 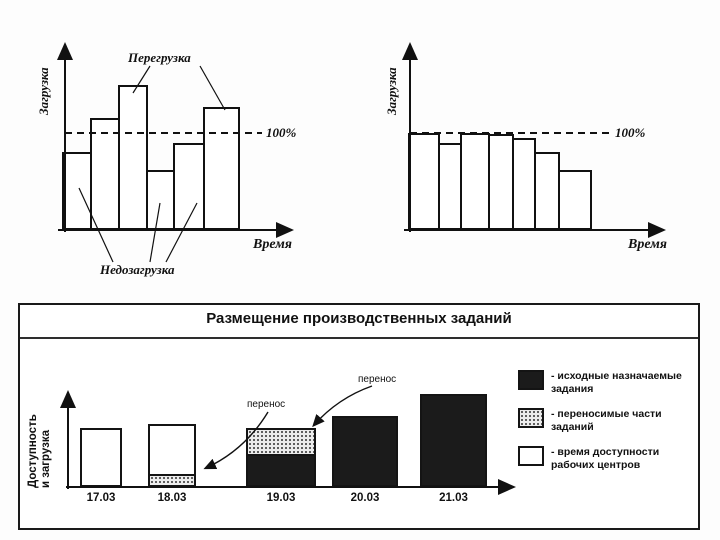 I want to click on schedule-dates: 17.03 18.03 19.03 20.03 21.03, so click(x=360, y=502).